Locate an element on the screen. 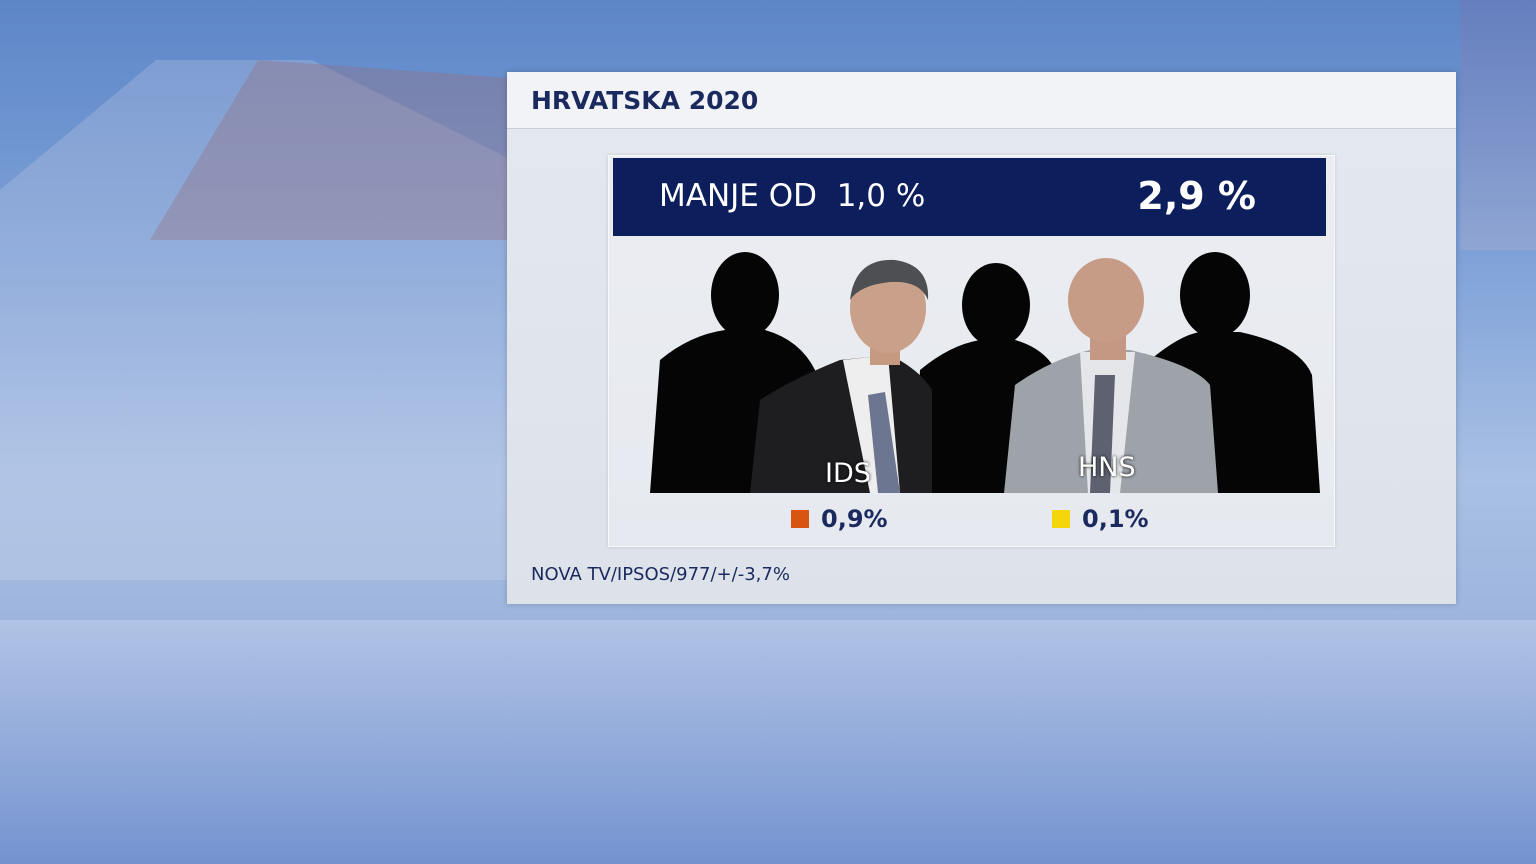  legend-ids: 0,9% is located at coordinates (839, 519).